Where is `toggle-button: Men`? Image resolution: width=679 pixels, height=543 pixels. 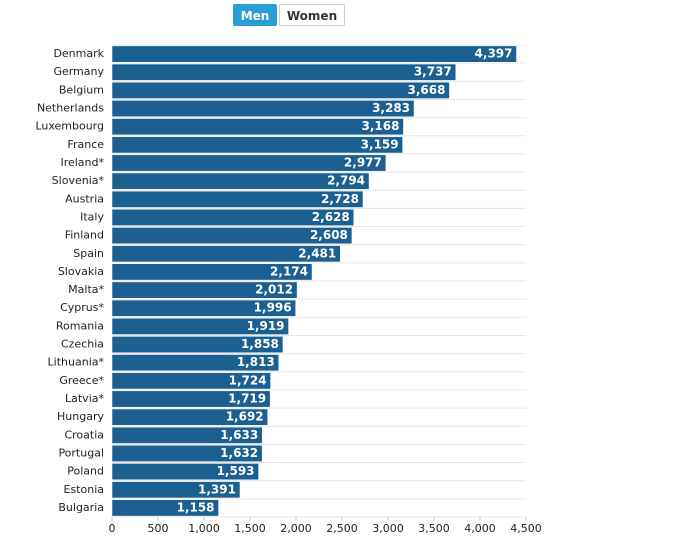 toggle-button: Men is located at coordinates (255, 15).